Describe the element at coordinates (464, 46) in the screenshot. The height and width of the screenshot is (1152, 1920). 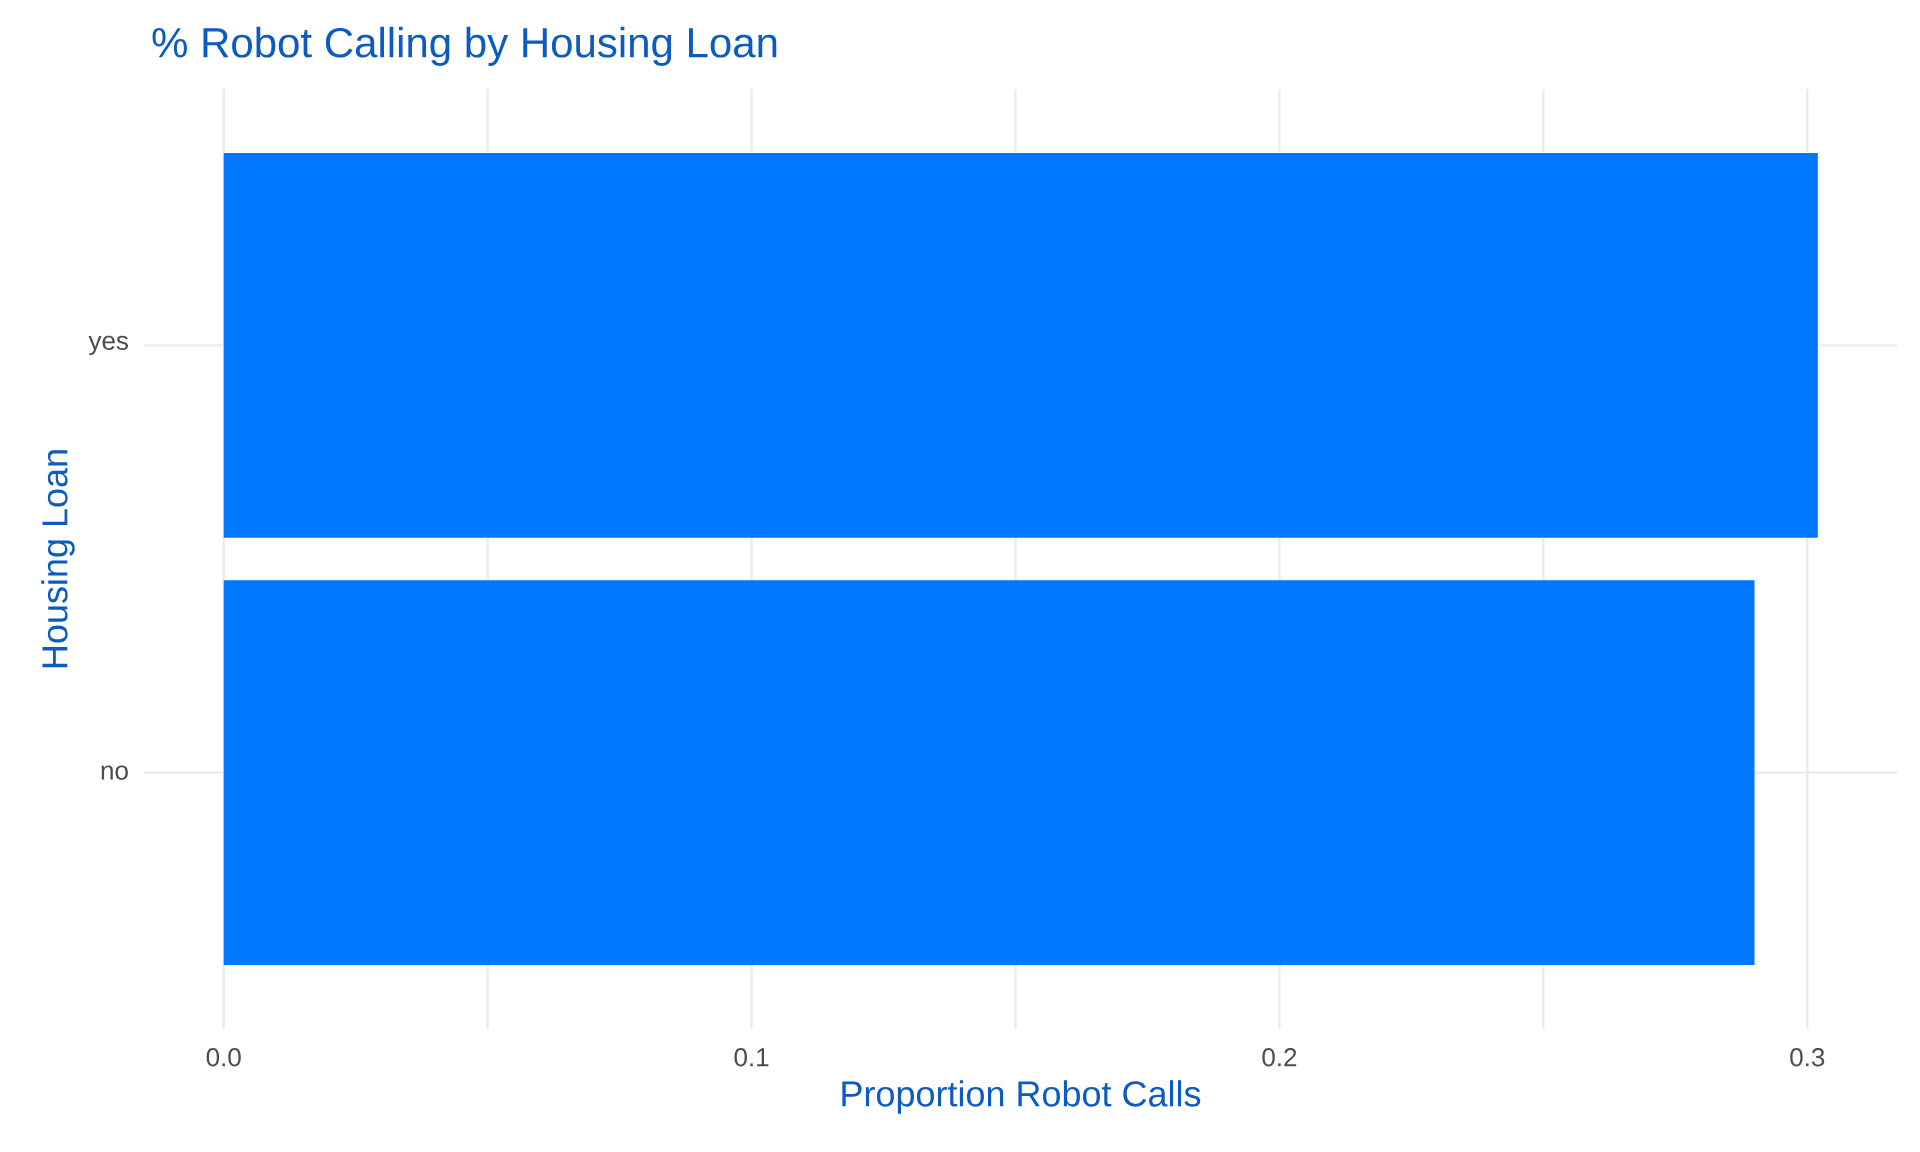
I see `chart-title: % Robot Calling by Housing Loan` at that location.